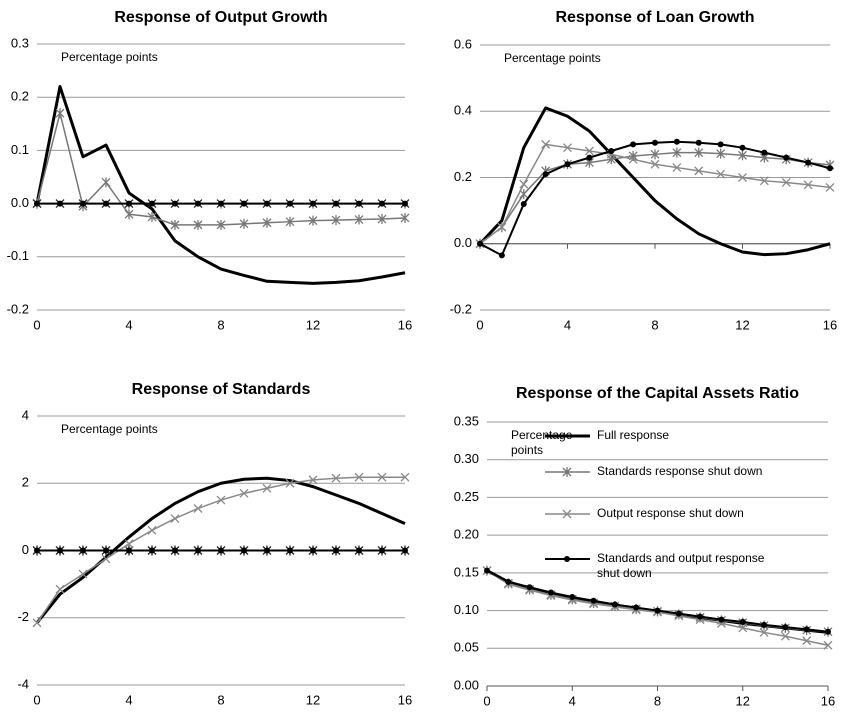  What do you see at coordinates (466, 609) in the screenshot?
I see `y-tick-label: 0.10` at bounding box center [466, 609].